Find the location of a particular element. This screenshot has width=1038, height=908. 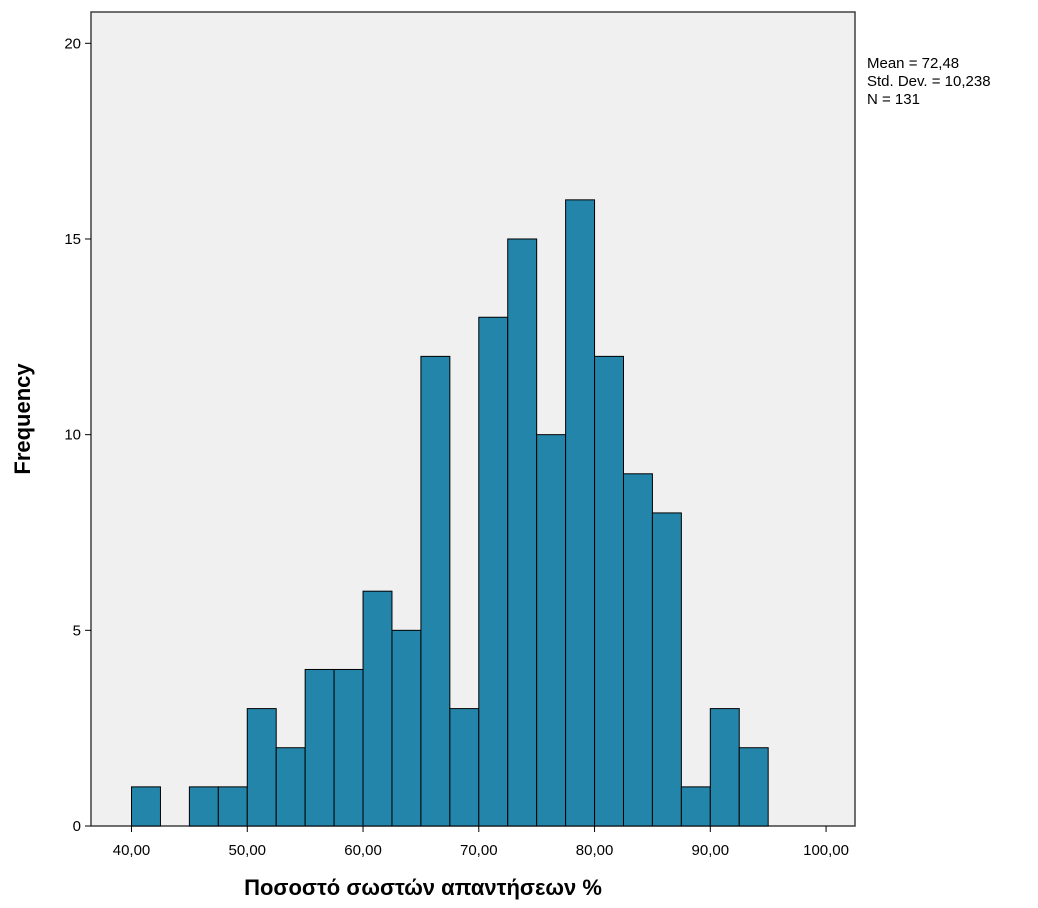

y-tick-label-0: 0 is located at coordinates (77, 826).